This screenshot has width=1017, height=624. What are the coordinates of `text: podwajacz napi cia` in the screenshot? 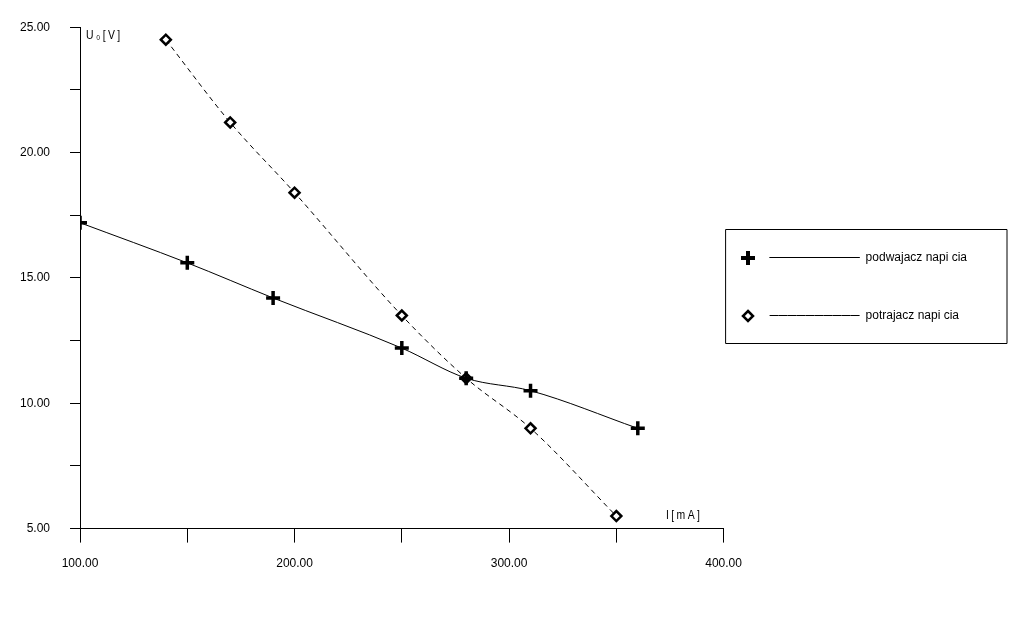 It's located at (916, 256).